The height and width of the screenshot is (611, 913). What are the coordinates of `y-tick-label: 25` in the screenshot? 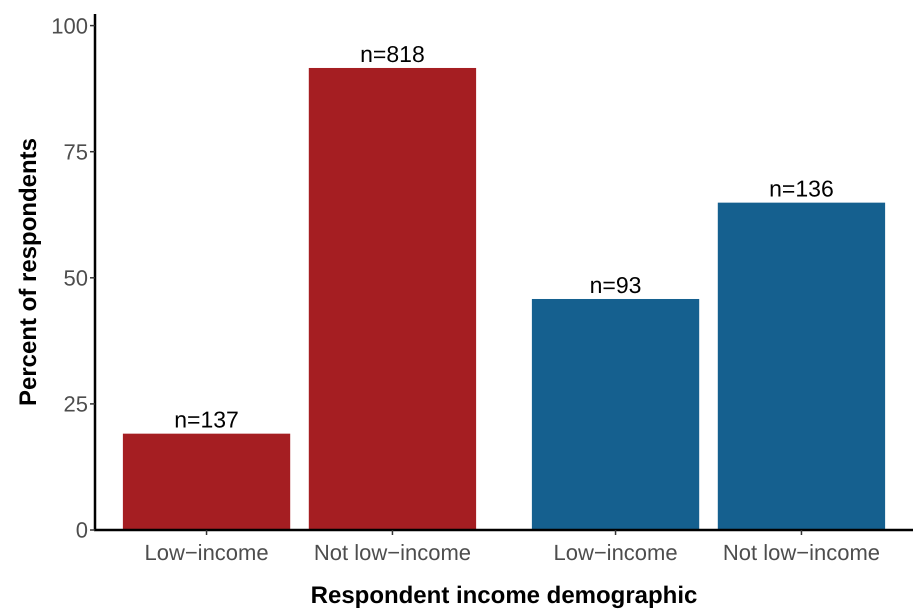 It's located at (76, 404).